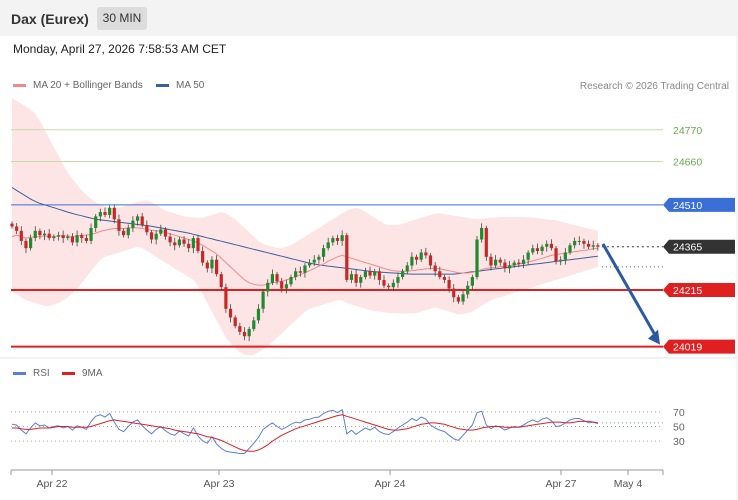  I want to click on rsi-level-label-30: 30, so click(679, 442).